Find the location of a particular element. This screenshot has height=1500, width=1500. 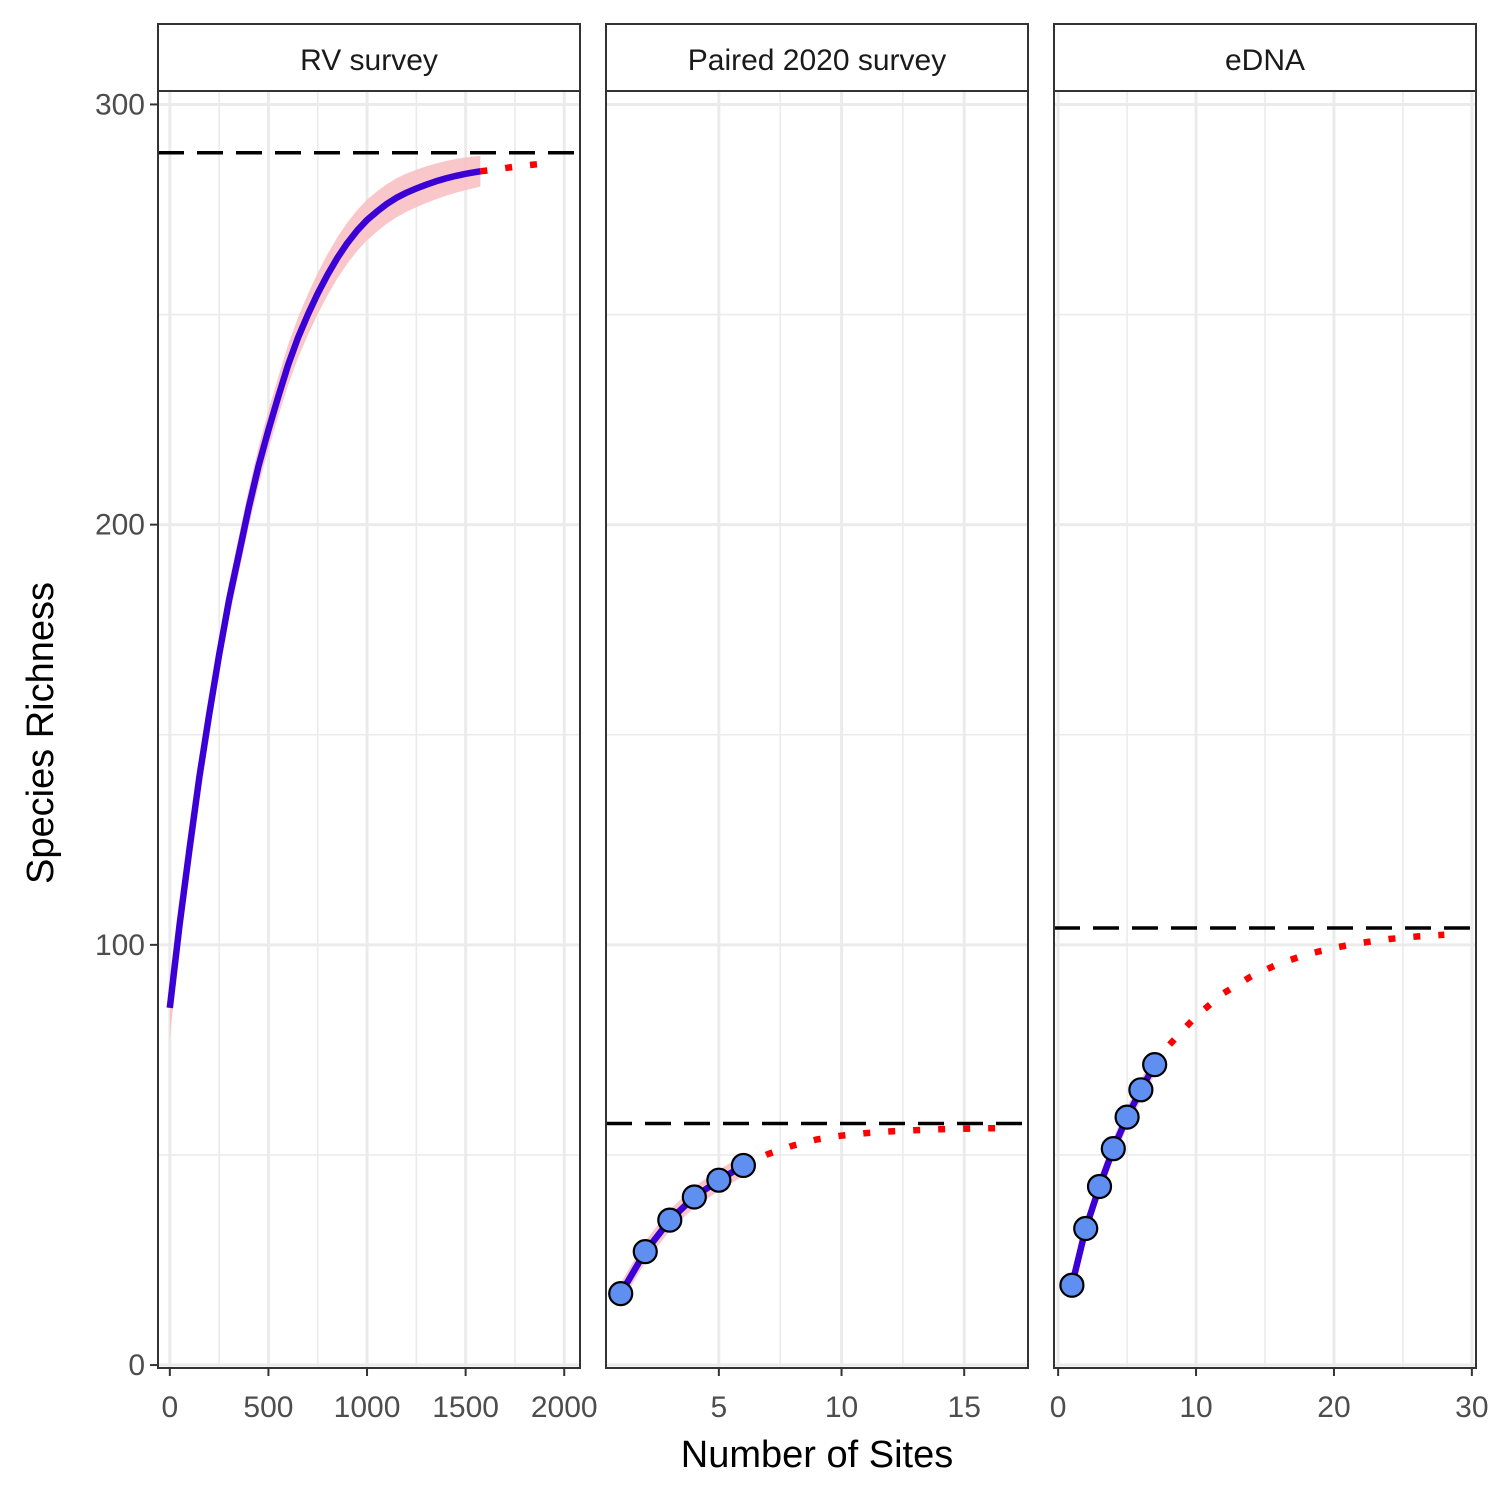

x-tick-label: 1500 is located at coordinates (465, 1407).